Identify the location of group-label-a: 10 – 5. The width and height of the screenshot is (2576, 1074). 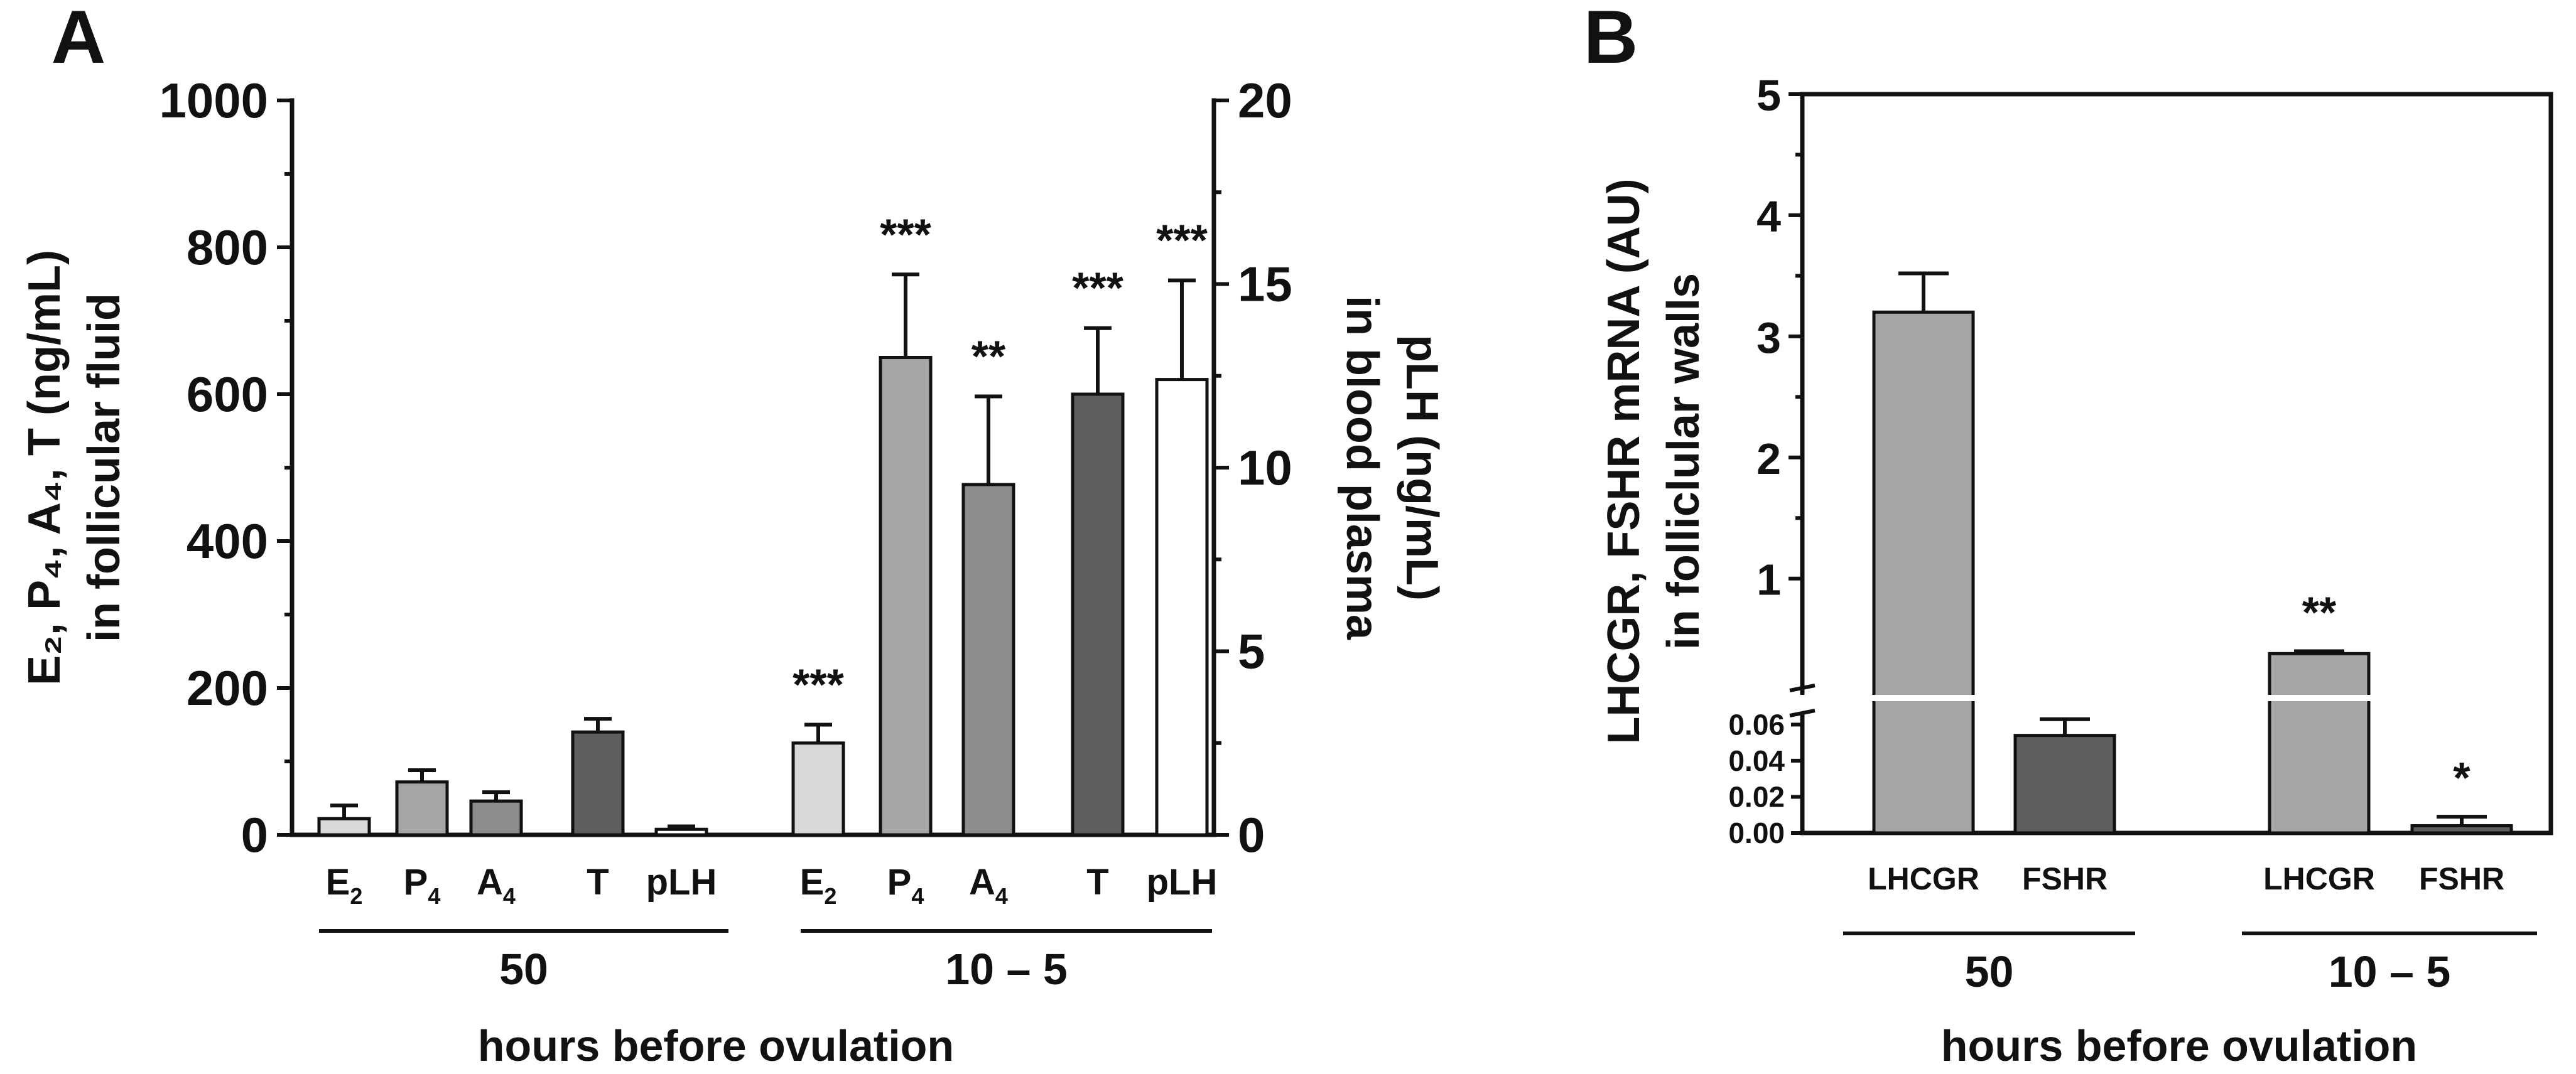
(1006, 970).